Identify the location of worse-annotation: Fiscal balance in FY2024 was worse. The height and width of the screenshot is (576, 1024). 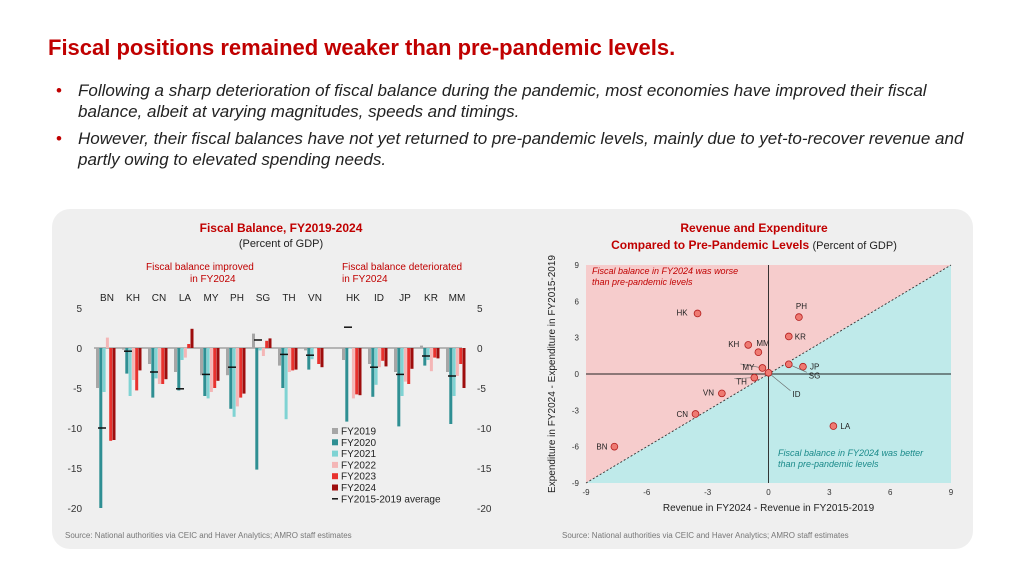
(665, 271).